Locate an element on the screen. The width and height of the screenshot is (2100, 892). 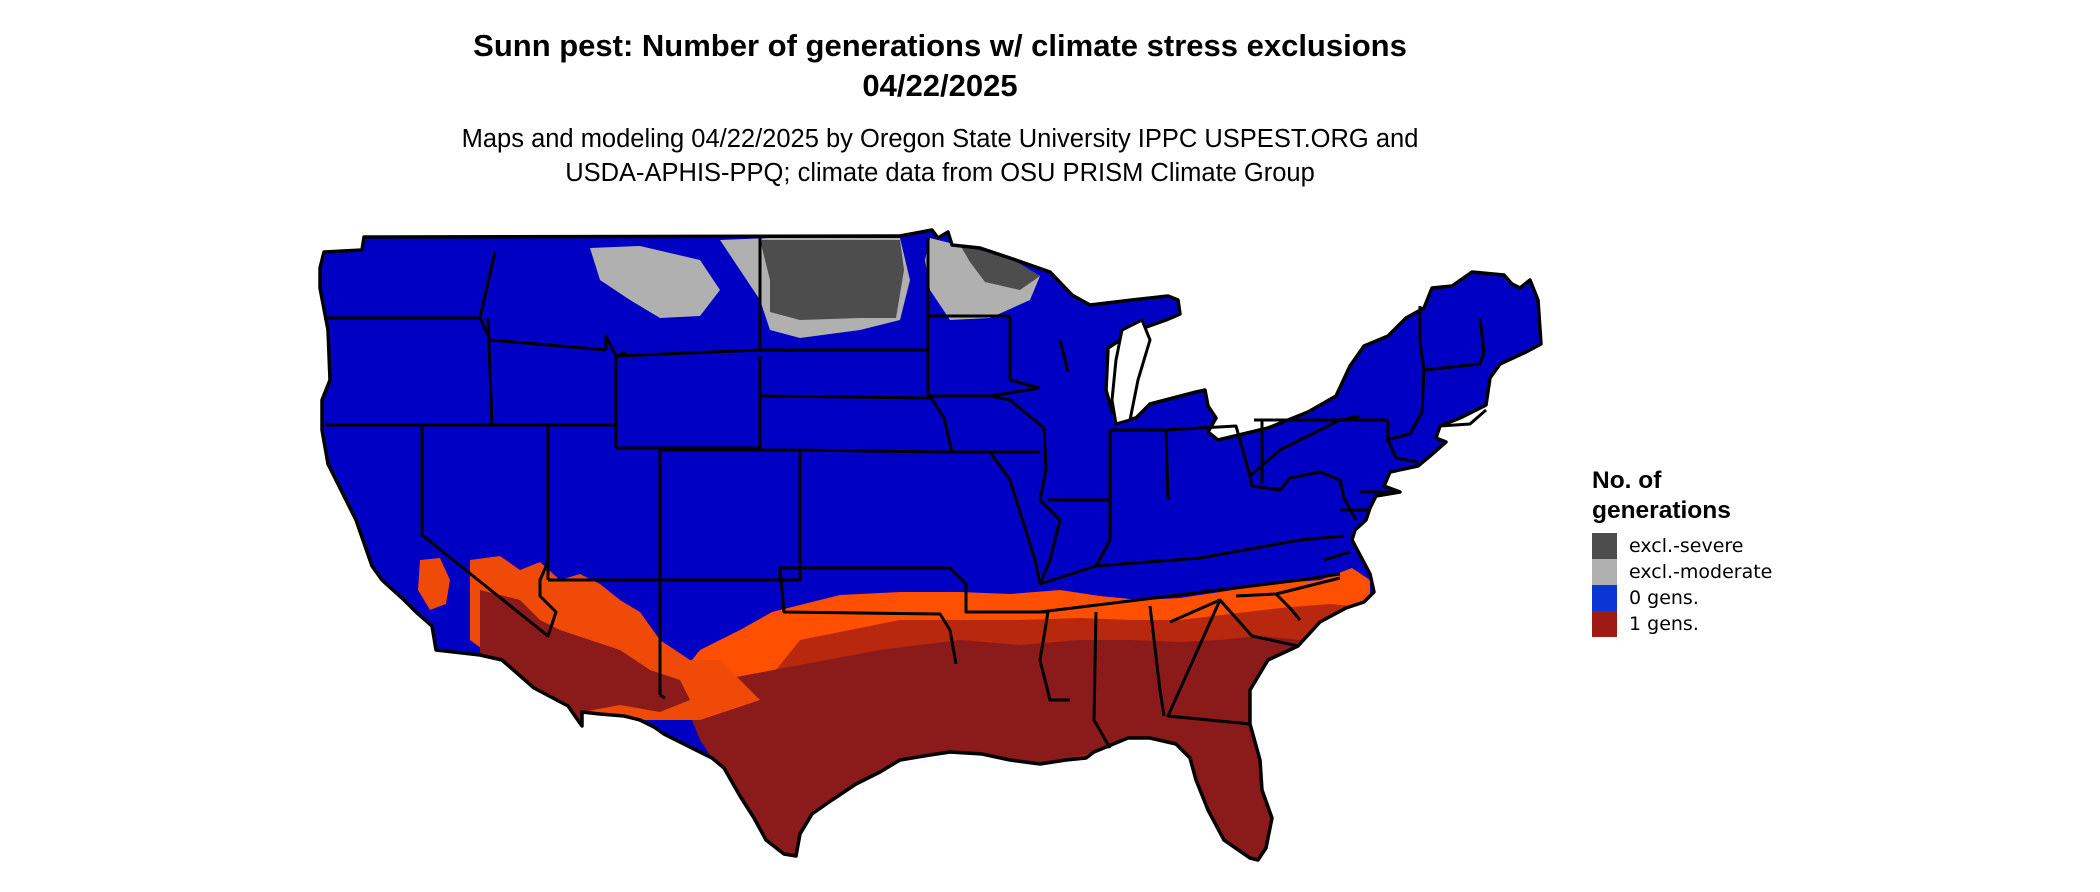
map-date: 04/22/2025 is located at coordinates (940, 85).